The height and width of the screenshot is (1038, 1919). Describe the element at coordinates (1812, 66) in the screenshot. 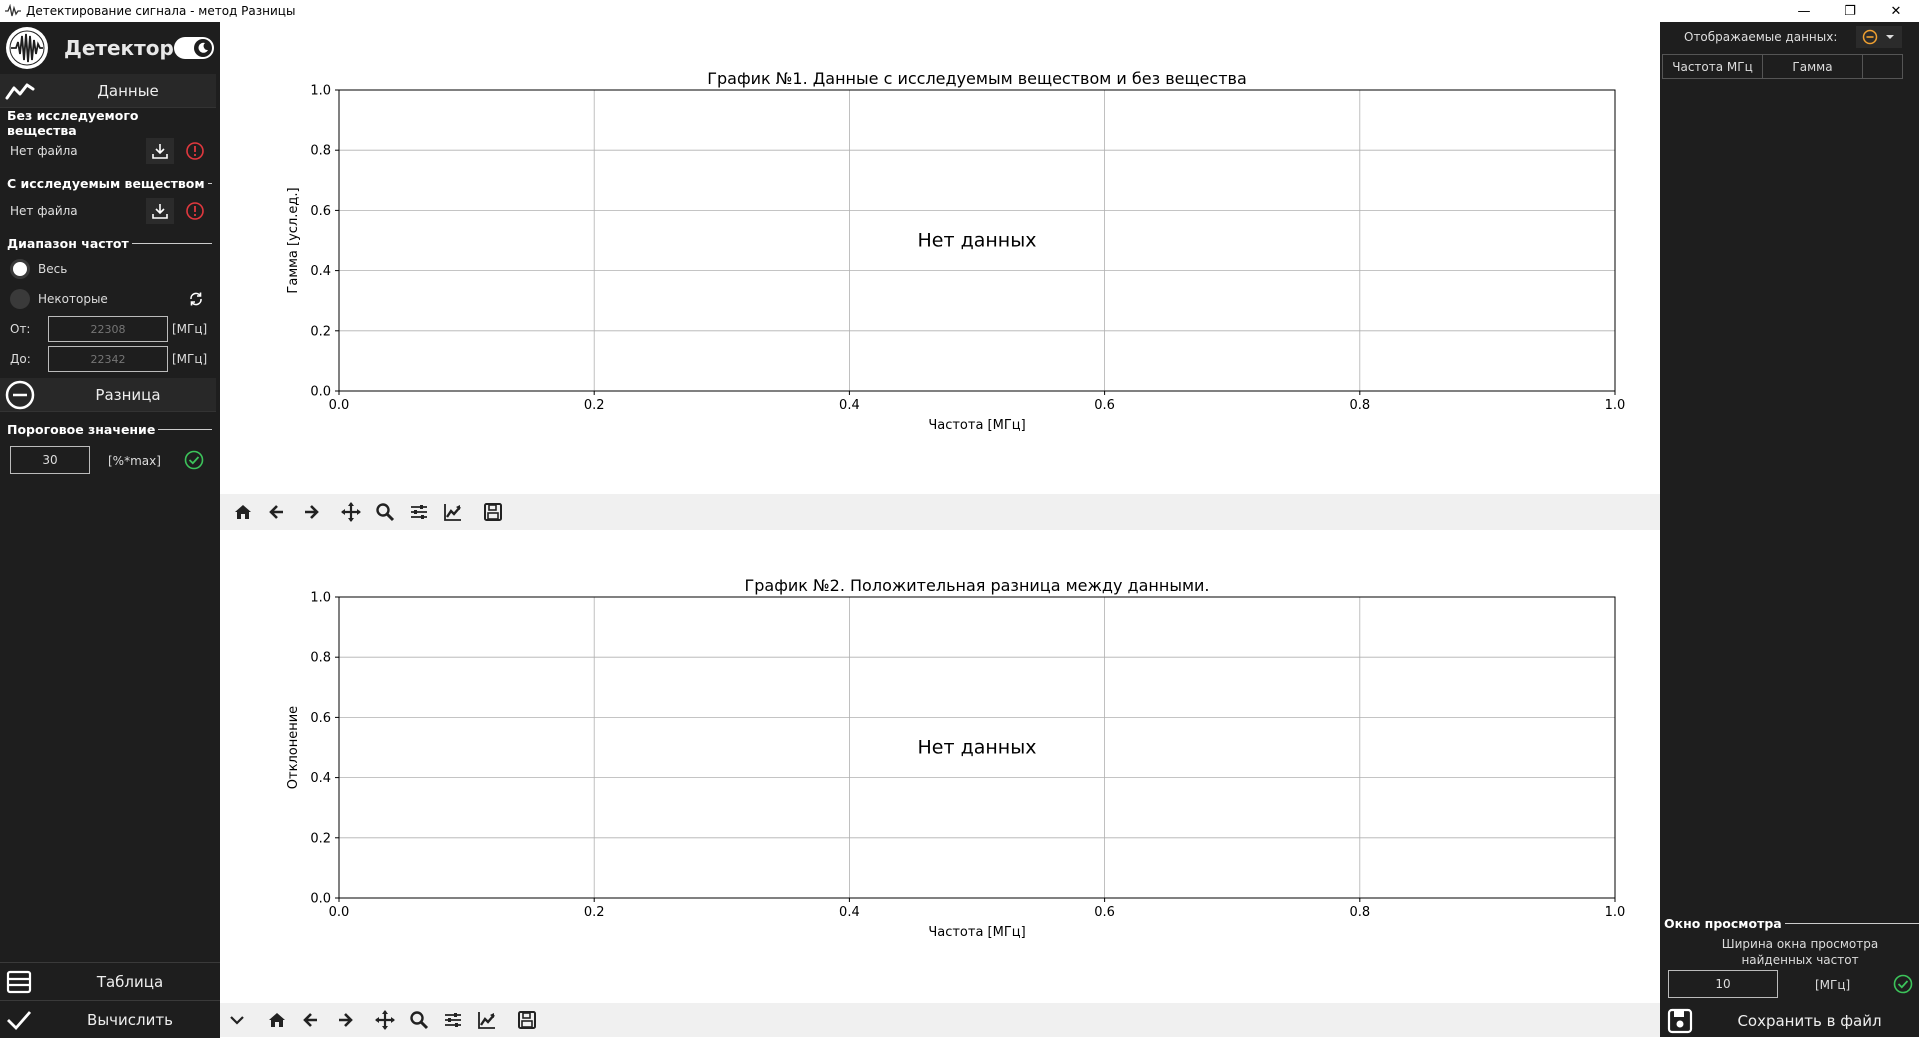

I see `col-header-gamma: Гамма` at that location.